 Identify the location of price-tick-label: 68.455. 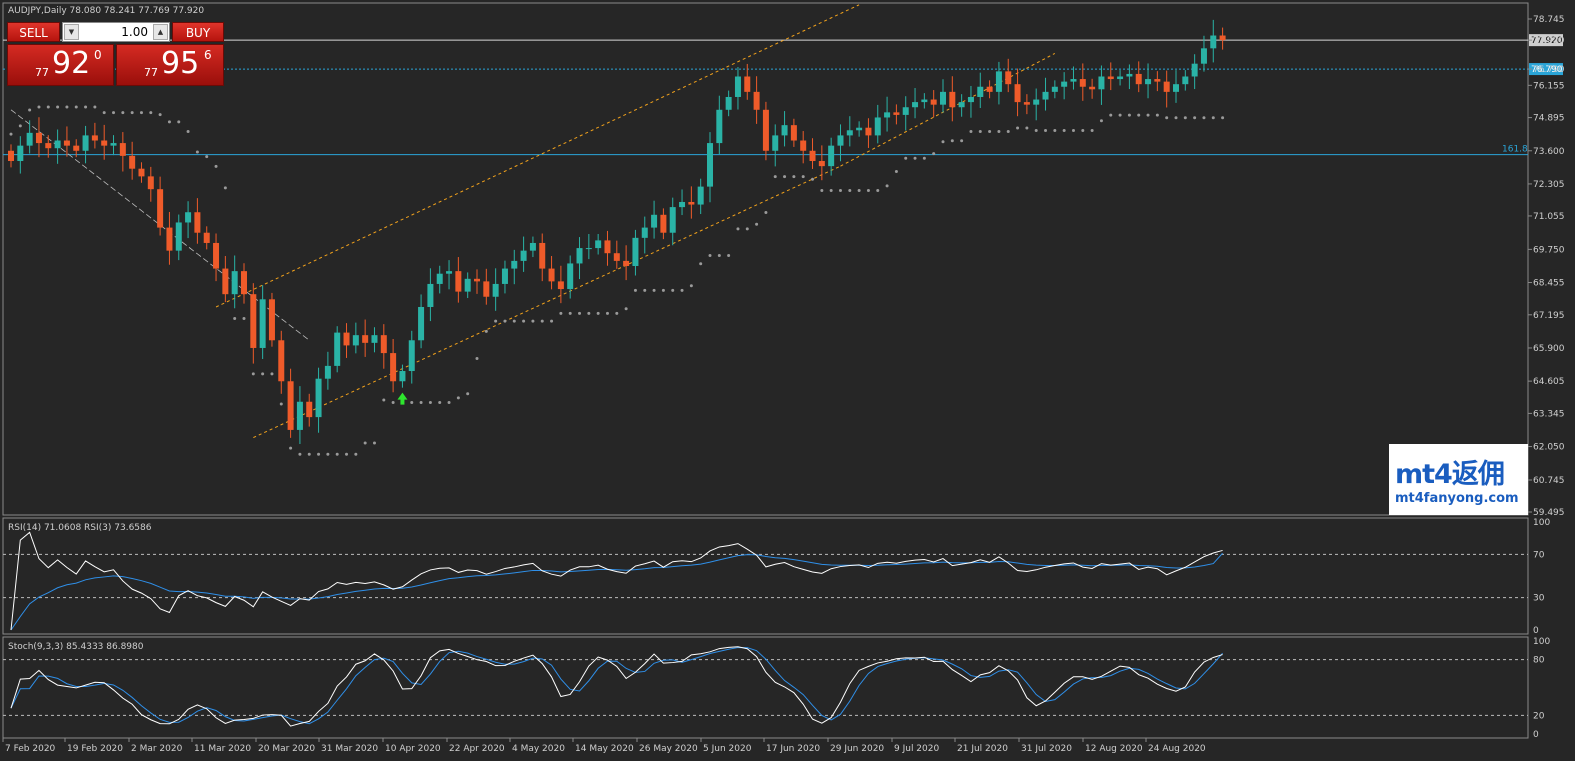
(1549, 284).